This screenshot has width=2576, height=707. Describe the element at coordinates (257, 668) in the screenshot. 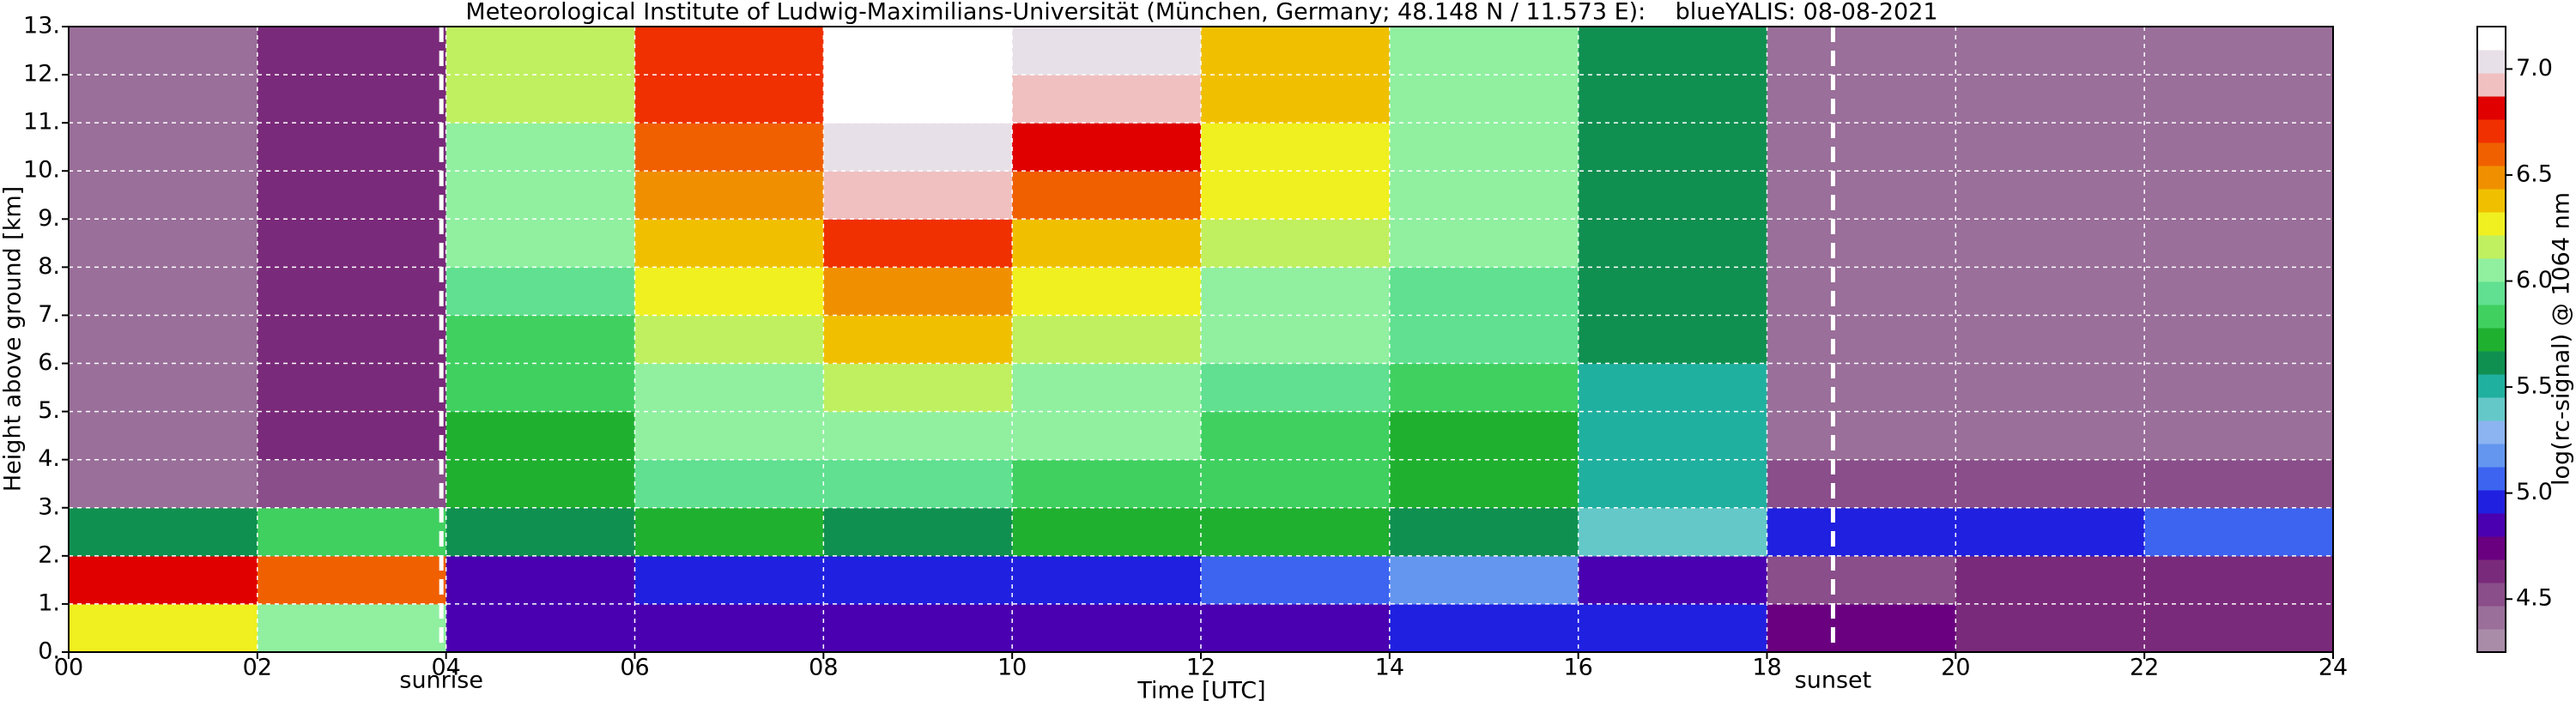

I see `x-tick-label: 02` at that location.